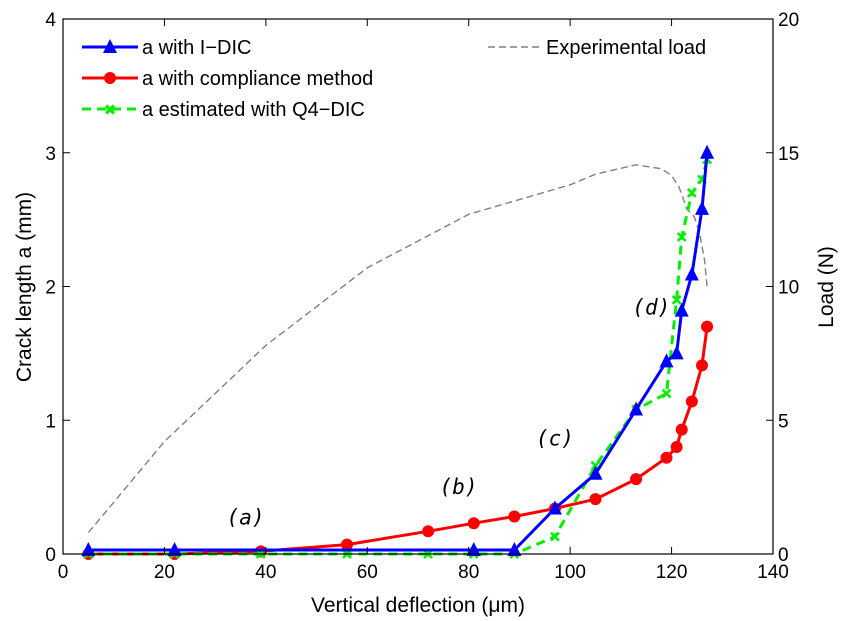  I want to click on x-tick-label: 120, so click(672, 572).